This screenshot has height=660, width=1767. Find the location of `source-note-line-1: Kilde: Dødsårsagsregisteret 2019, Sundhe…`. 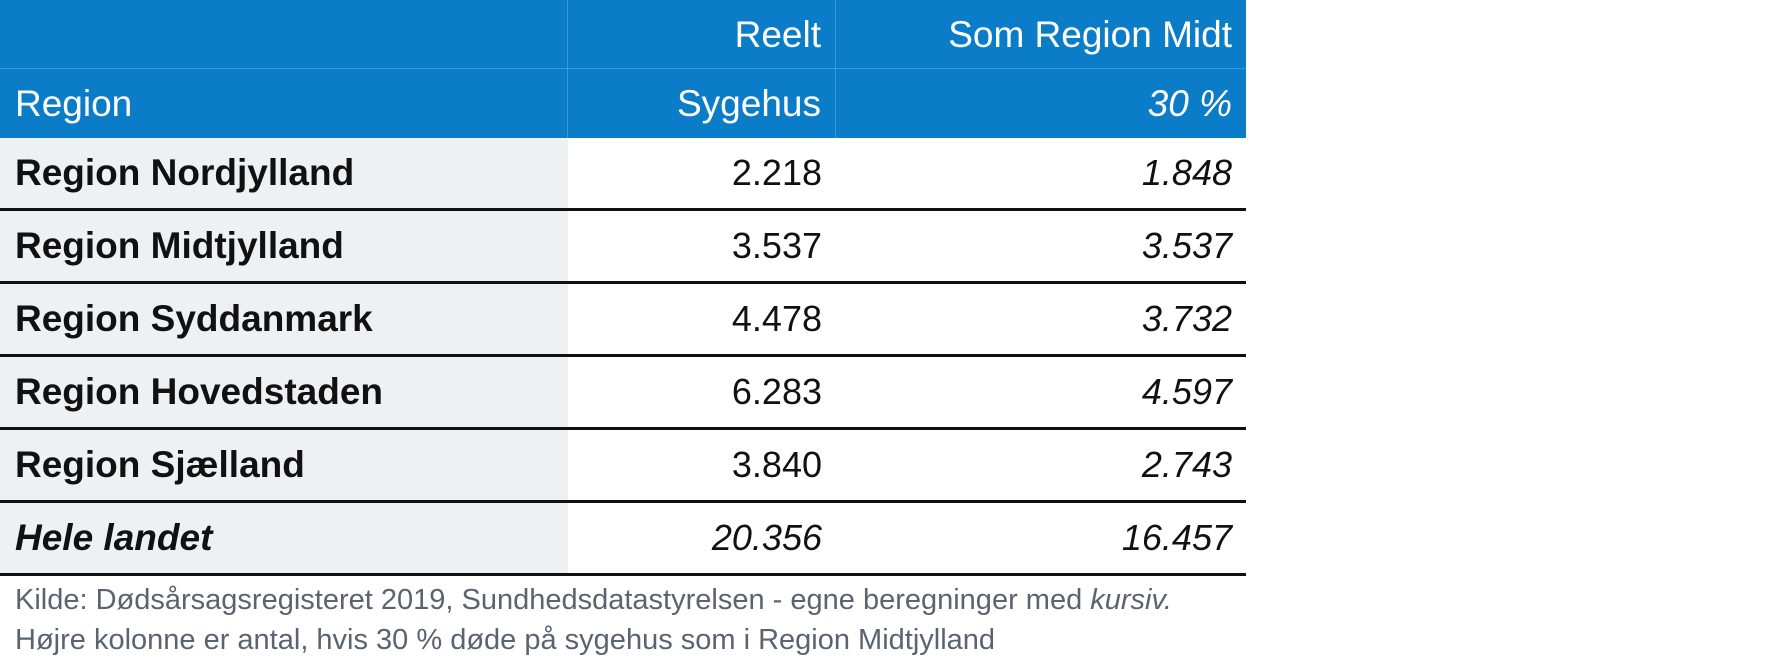

source-note-line-1: Kilde: Dødsårsagsregisteret 2019, Sundhe… is located at coordinates (593, 600).